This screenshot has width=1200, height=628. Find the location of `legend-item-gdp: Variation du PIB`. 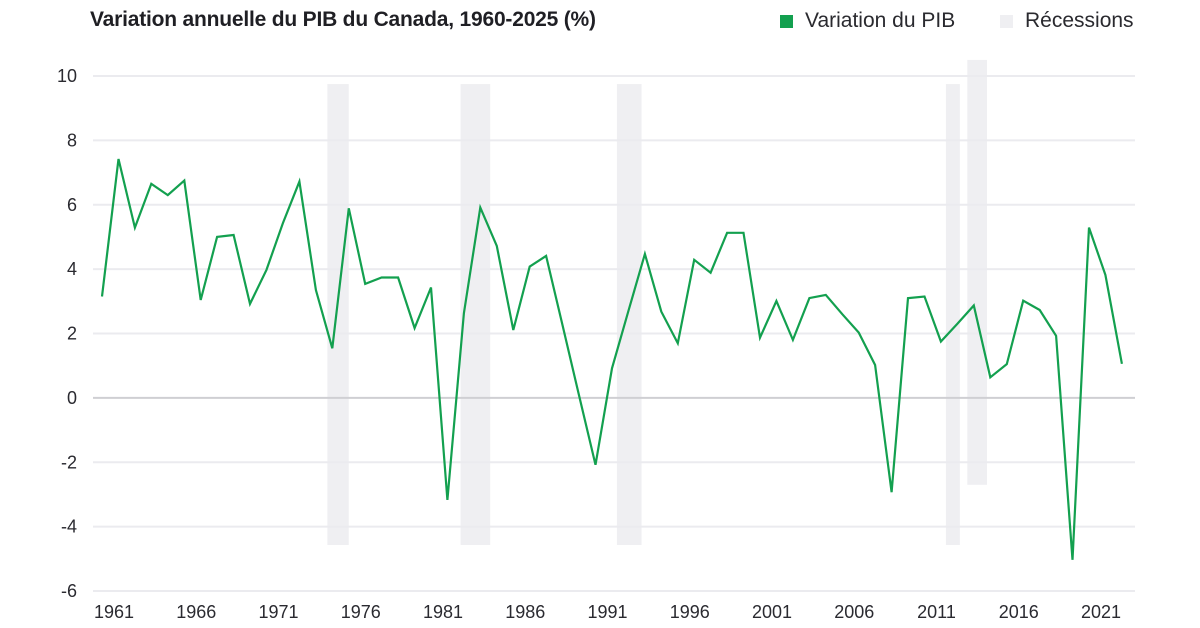

legend-item-gdp: Variation du PIB is located at coordinates (867, 21).